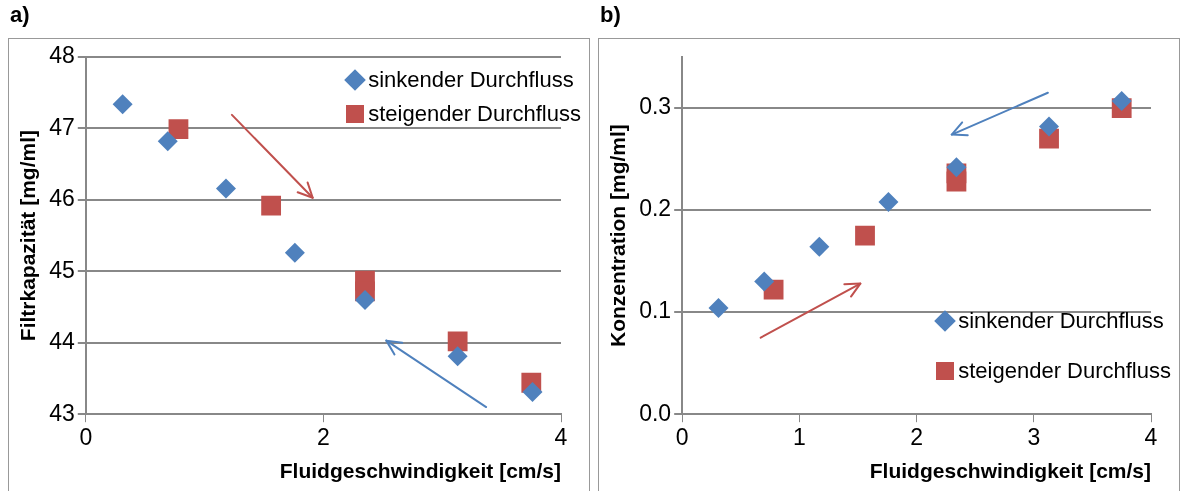 The height and width of the screenshot is (491, 1185). What do you see at coordinates (62, 269) in the screenshot?
I see `y-tick-label: 45` at bounding box center [62, 269].